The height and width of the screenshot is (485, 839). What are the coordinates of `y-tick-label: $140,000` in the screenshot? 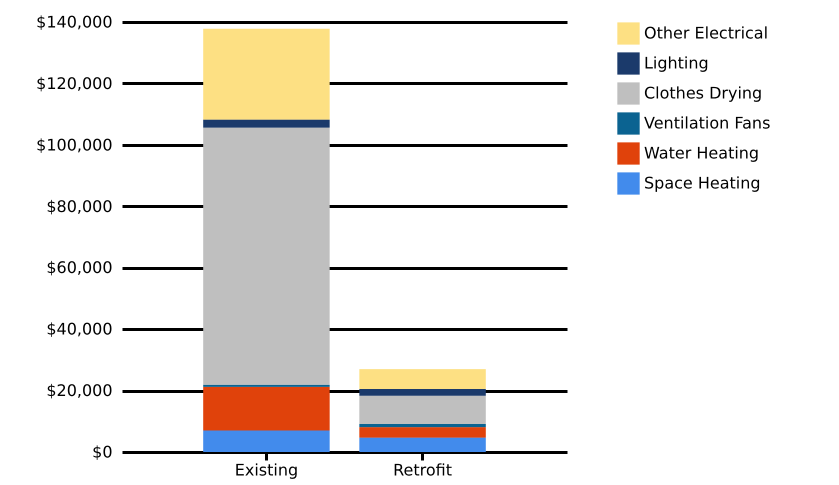 It's located at (74, 22).